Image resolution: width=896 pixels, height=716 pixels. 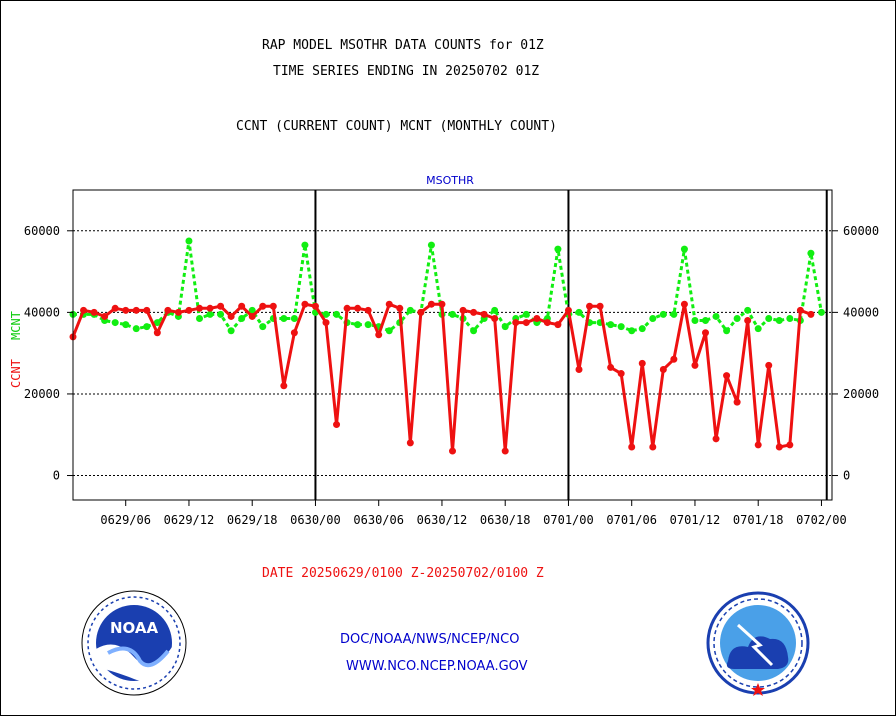 I want to click on ytick-label-right: 0, so click(x=846, y=476).